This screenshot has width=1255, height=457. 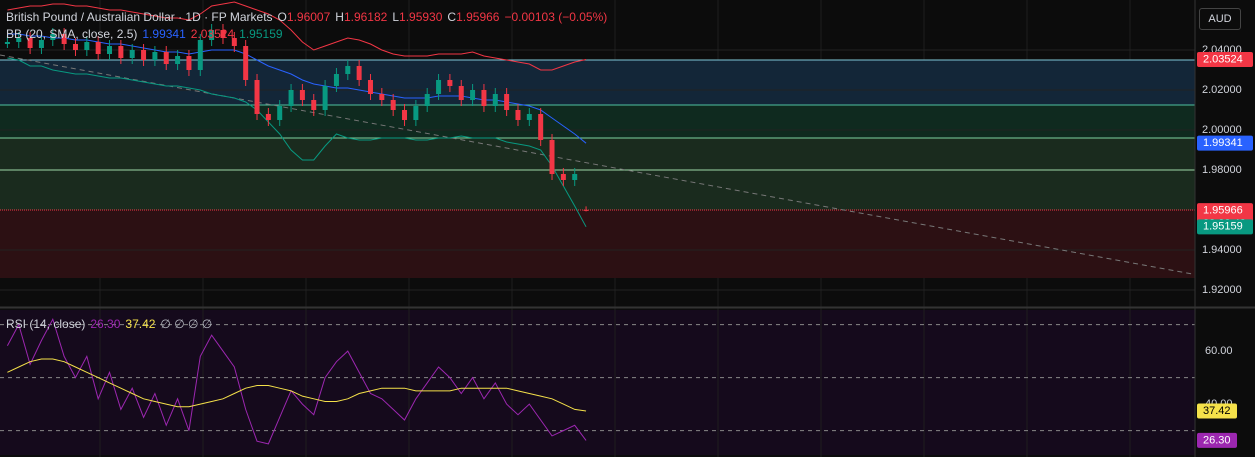 What do you see at coordinates (1222, 90) in the screenshot?
I see `y-tick-label: 2.02000` at bounding box center [1222, 90].